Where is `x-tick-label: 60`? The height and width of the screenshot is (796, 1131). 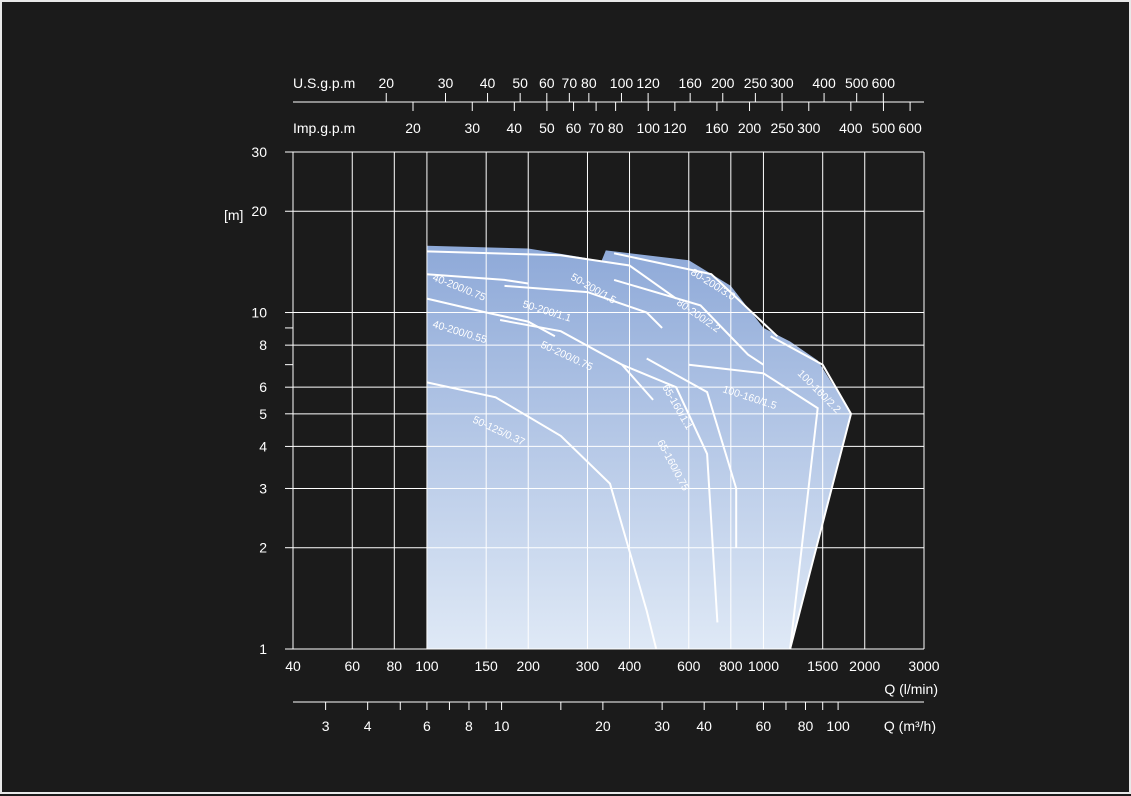
x-tick-label: 60 is located at coordinates (352, 666).